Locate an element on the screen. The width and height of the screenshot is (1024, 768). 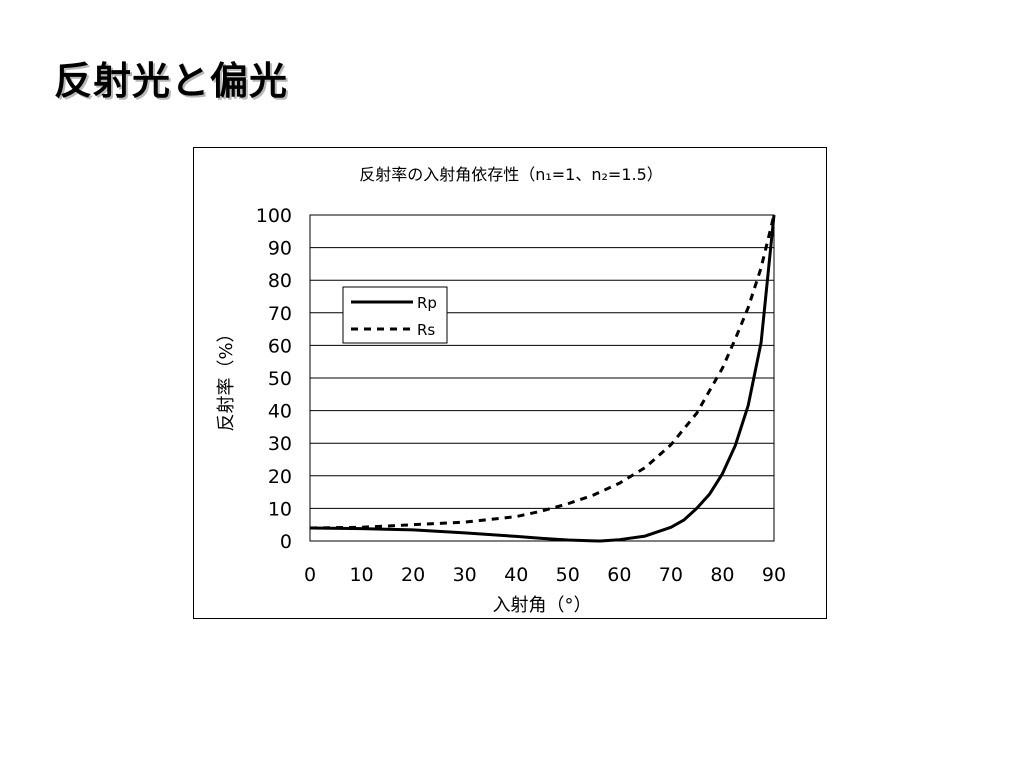
legend-label-rp: Rp is located at coordinates (427, 303).